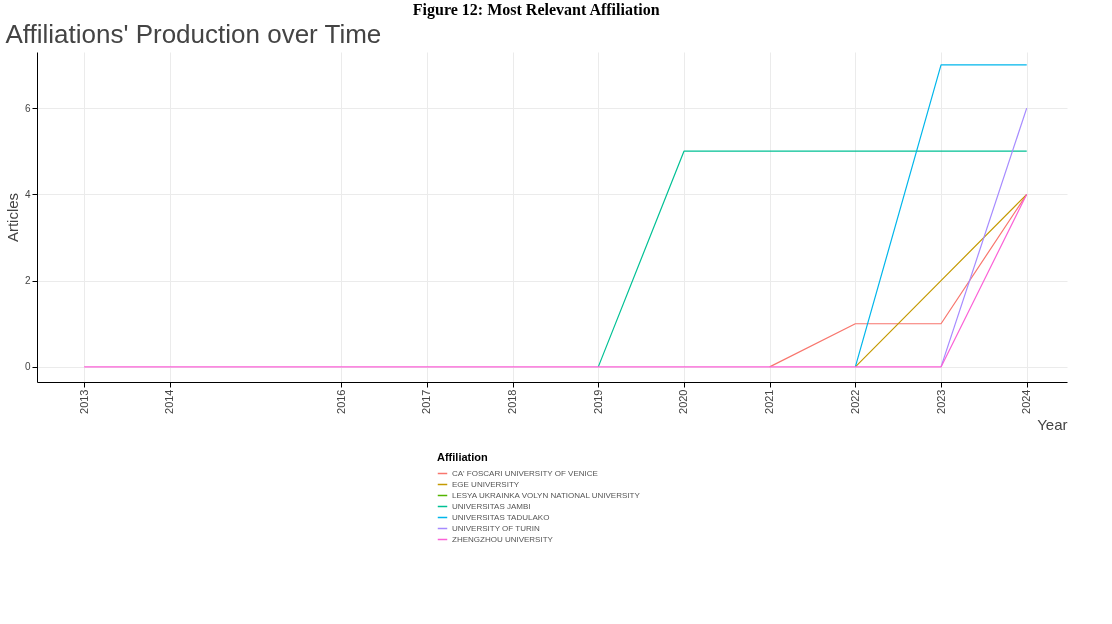 This screenshot has width=1112, height=624. Describe the element at coordinates (597, 401) in the screenshot. I see `x-tick-label: 2019` at that location.